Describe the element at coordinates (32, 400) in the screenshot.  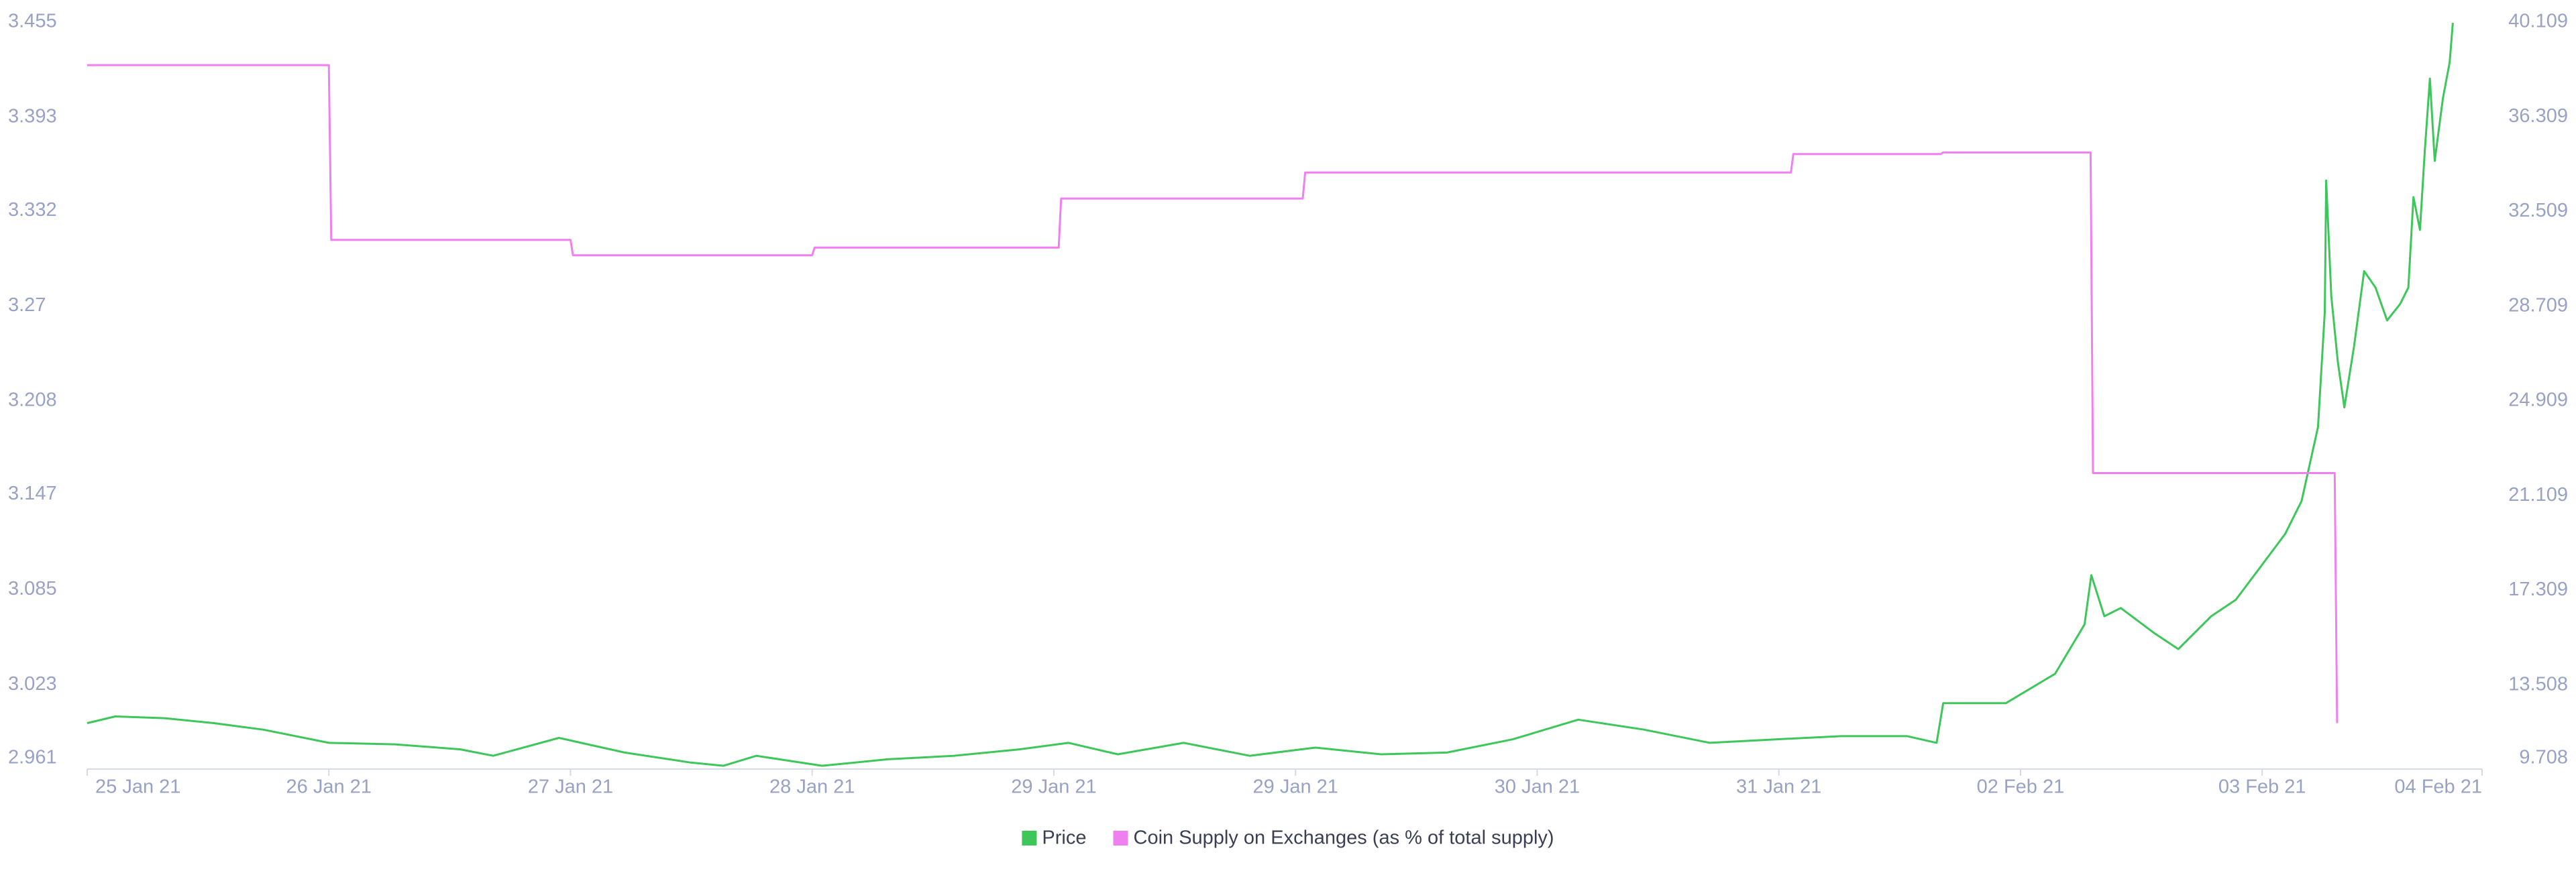
I see `y-tick-label: 3.208` at that location.